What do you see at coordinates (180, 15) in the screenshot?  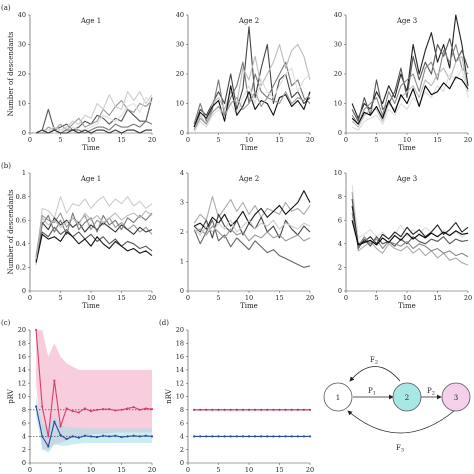 I see `a2-y-tick-label: 40` at bounding box center [180, 15].